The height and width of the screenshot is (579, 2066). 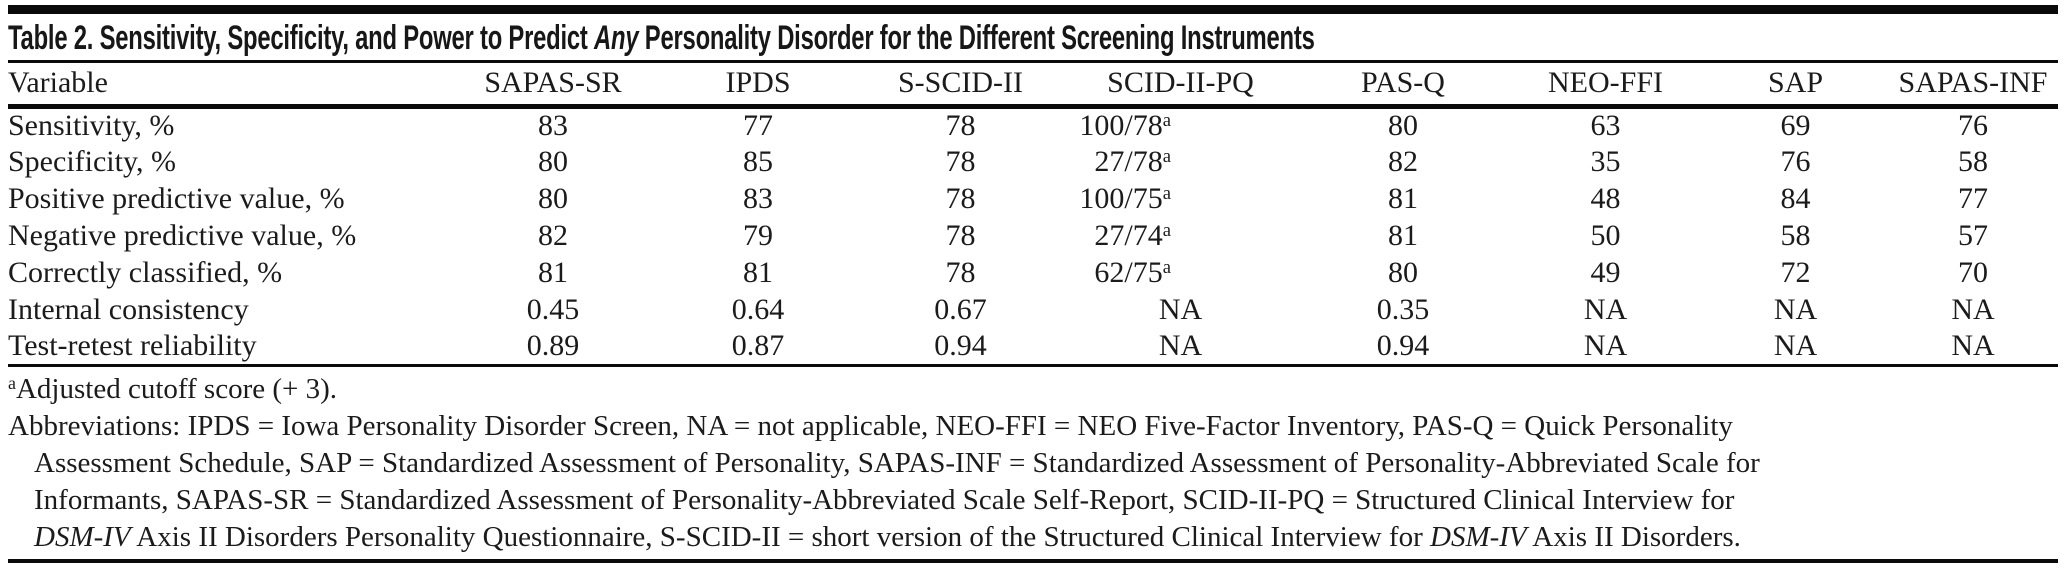 I want to click on column-header: Variable, so click(x=58, y=83).